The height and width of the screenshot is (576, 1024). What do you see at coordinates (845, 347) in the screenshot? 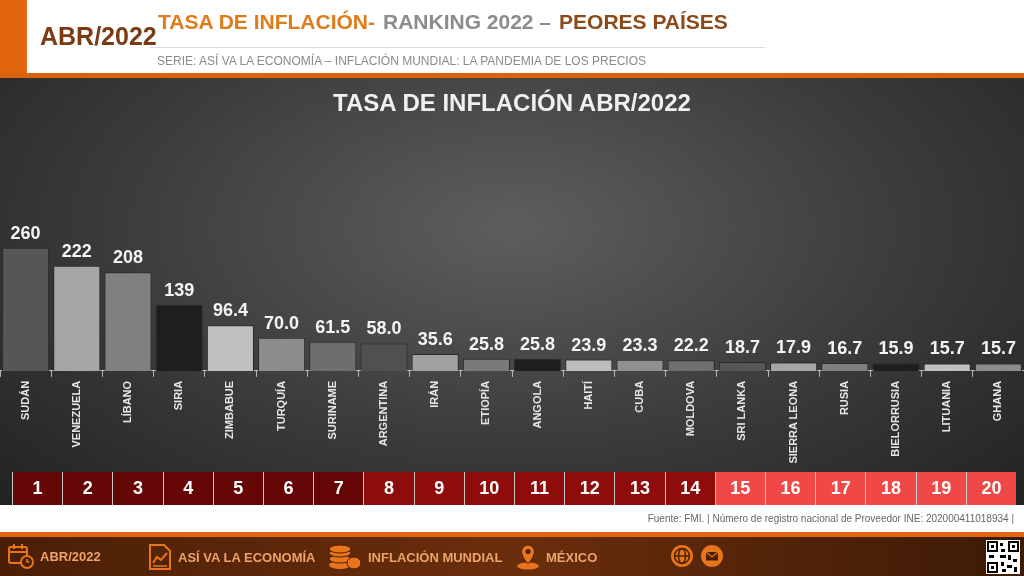
I see `data-label: 16.7` at bounding box center [845, 347].